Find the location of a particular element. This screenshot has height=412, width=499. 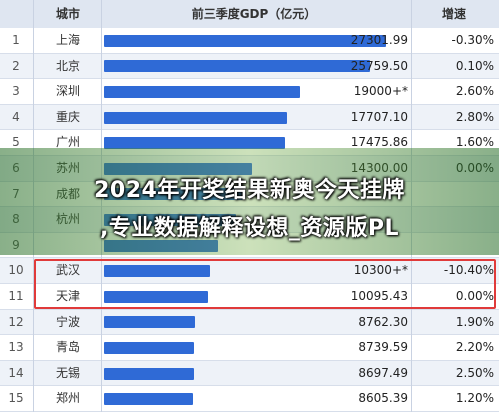

rank-cell: 15 is located at coordinates (16, 398).